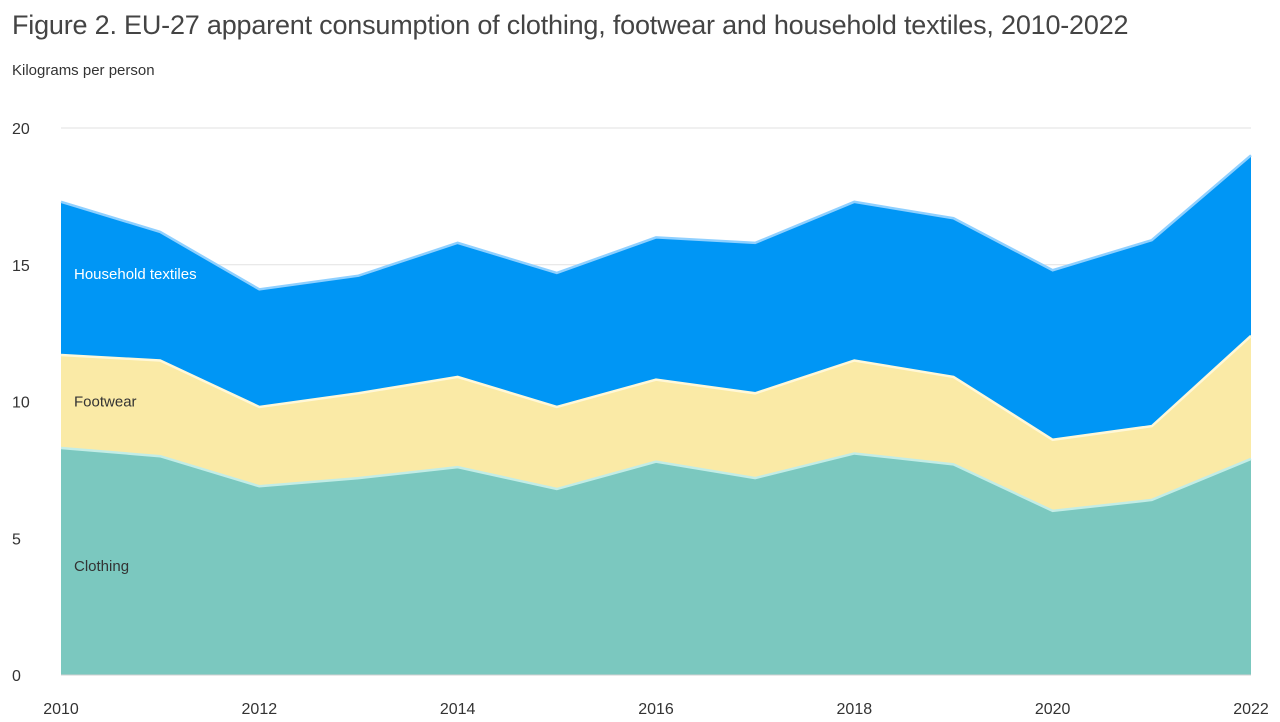 This screenshot has height=722, width=1280. What do you see at coordinates (855, 709) in the screenshot?
I see `x-tick-label-2018: 2018` at bounding box center [855, 709].